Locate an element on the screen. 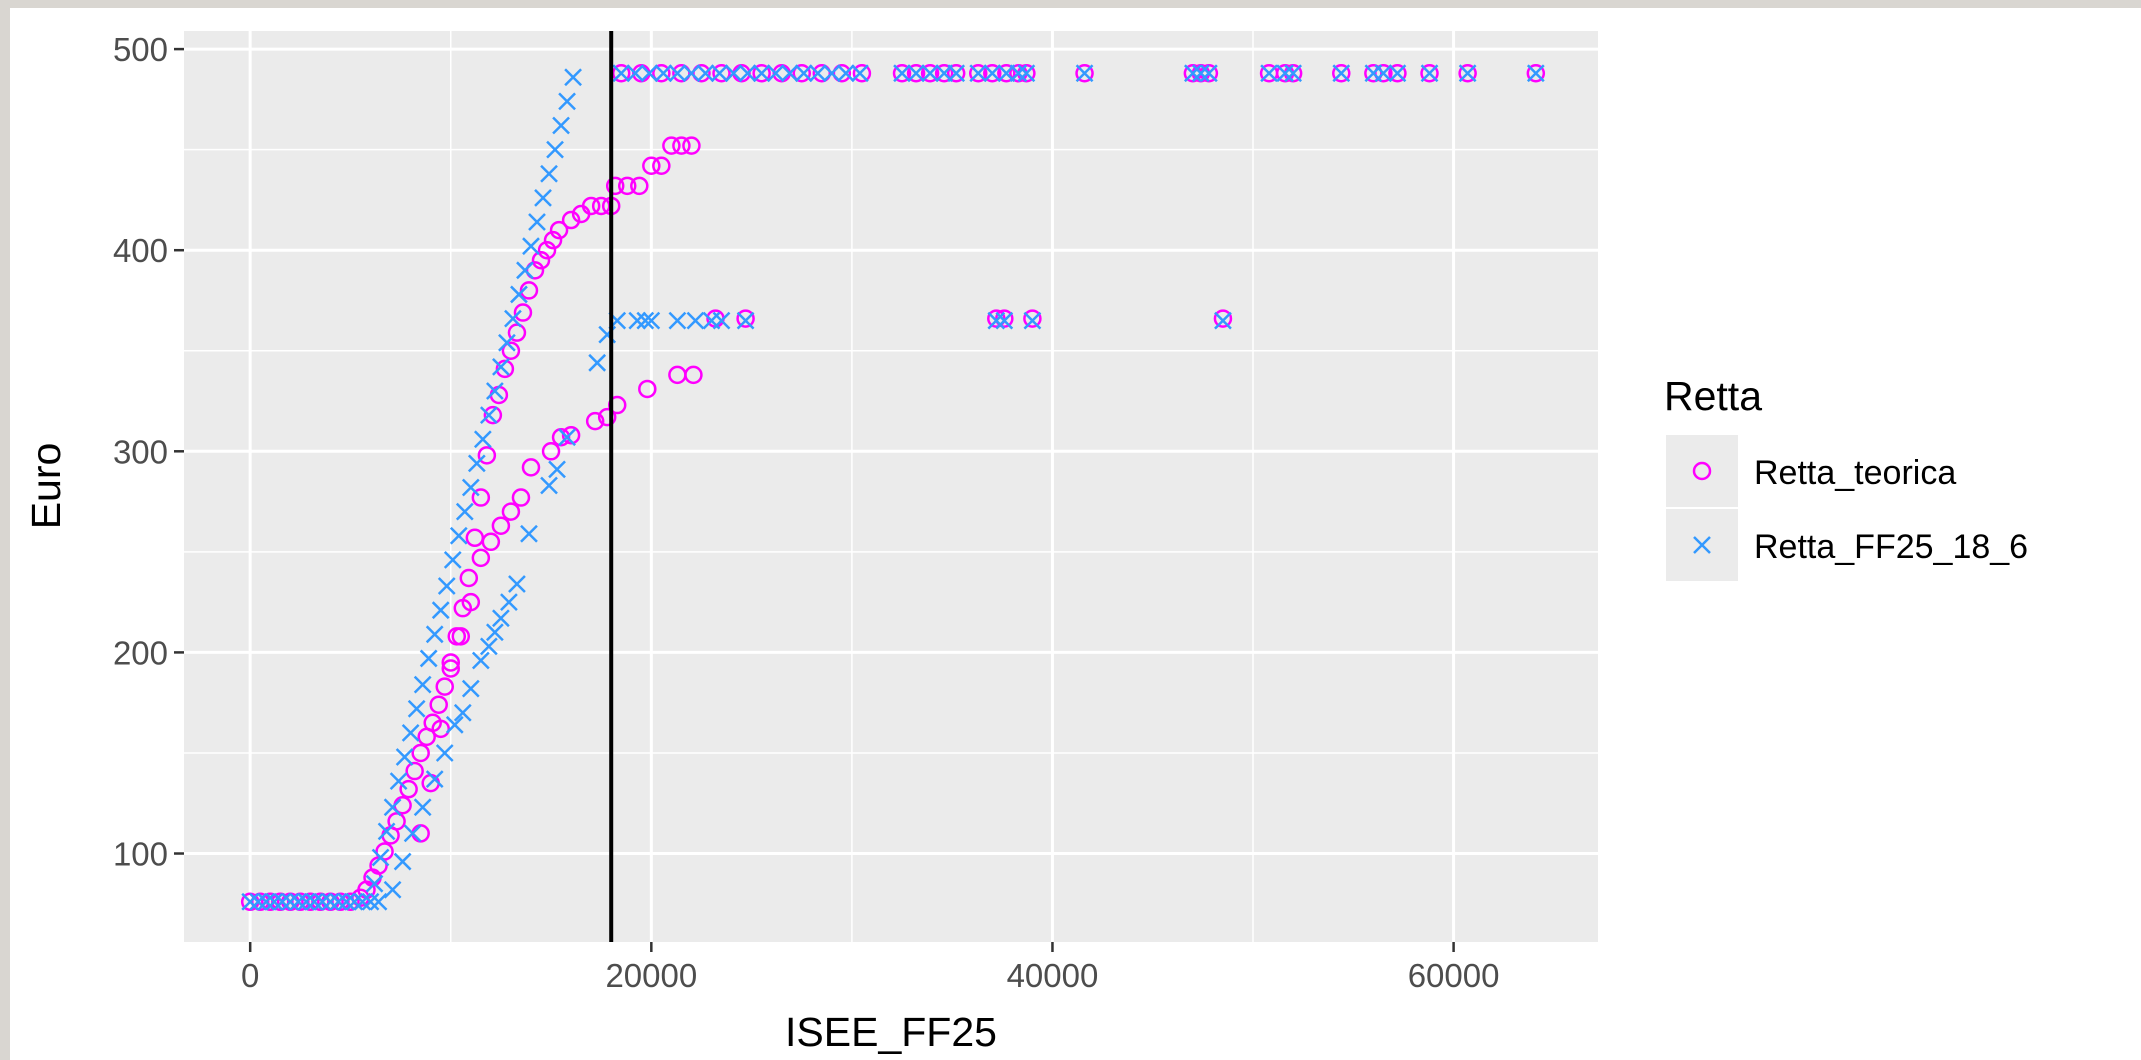  y-tick-label: 400 is located at coordinates (140, 250).